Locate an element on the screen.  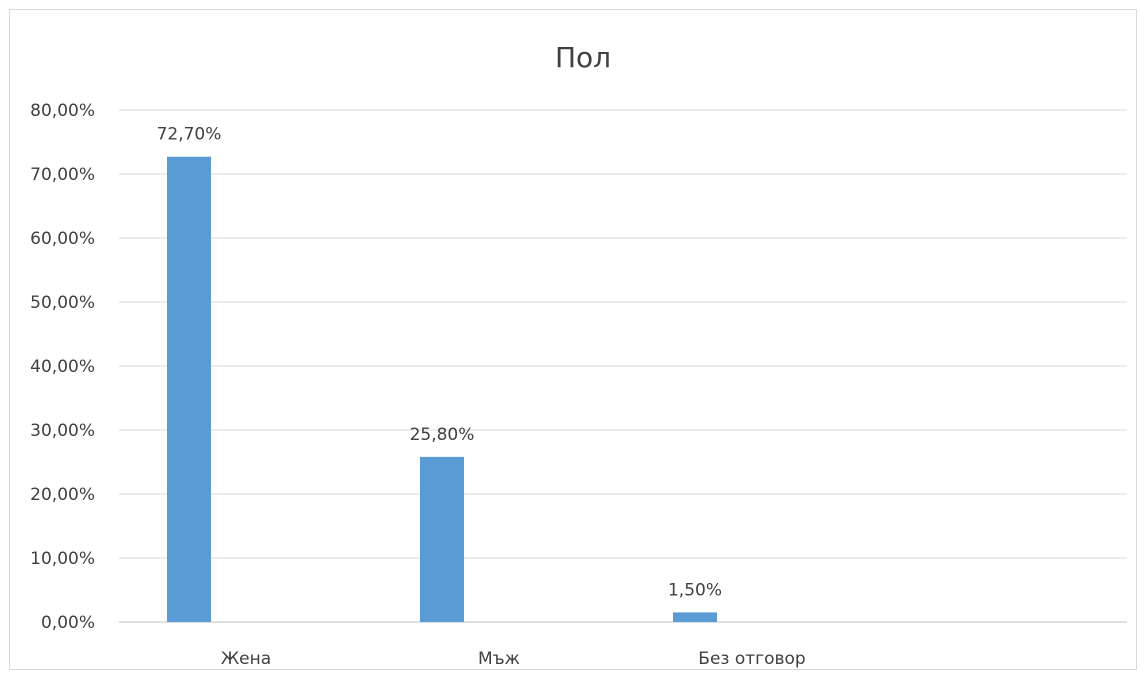
data-label: 72,70% is located at coordinates (189, 135).